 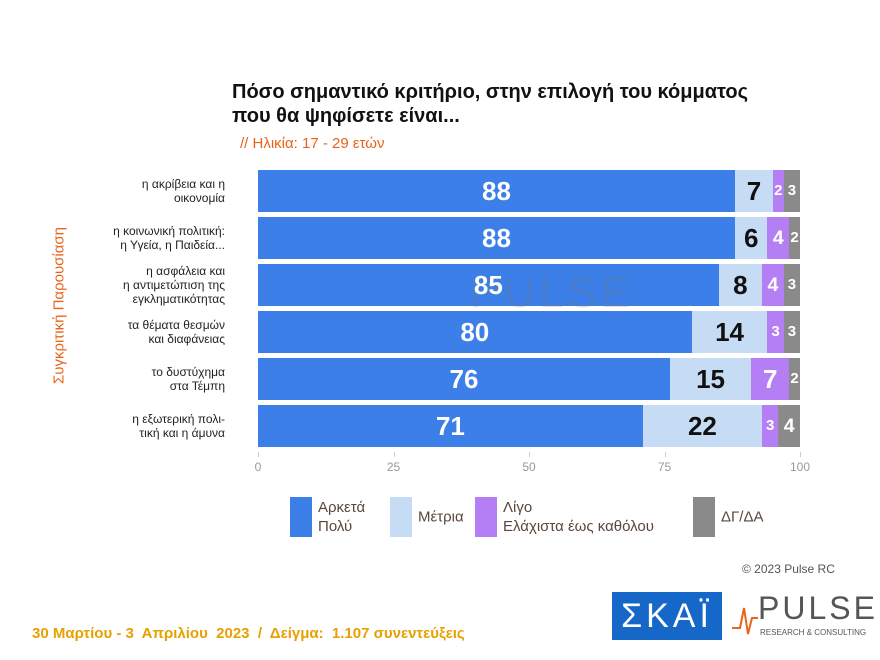 I want to click on value-label: 80, so click(x=475, y=332).